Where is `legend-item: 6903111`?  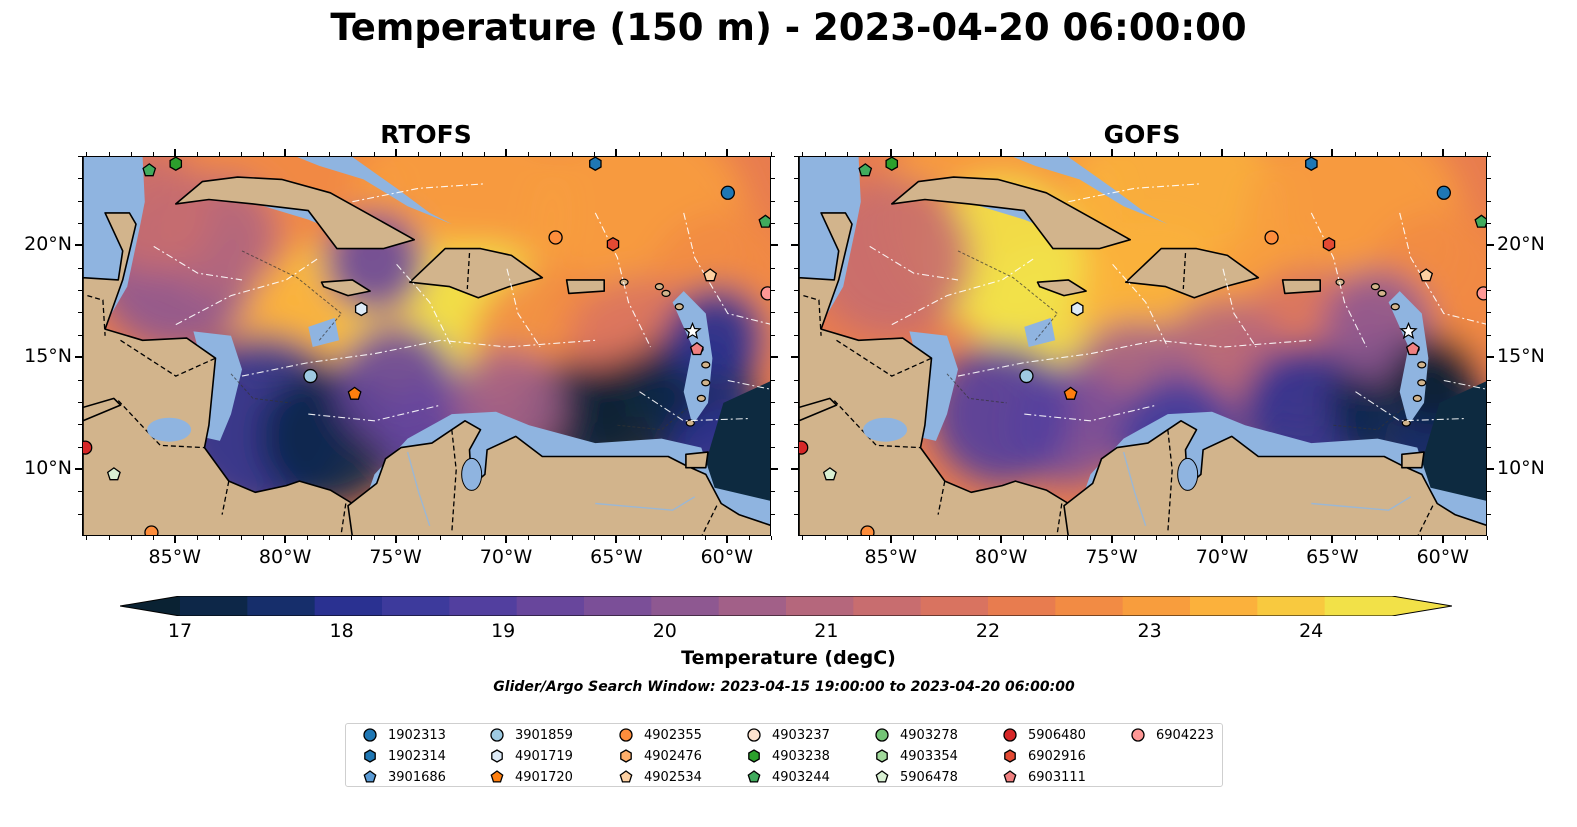 legend-item: 6903111 is located at coordinates (1044, 777).